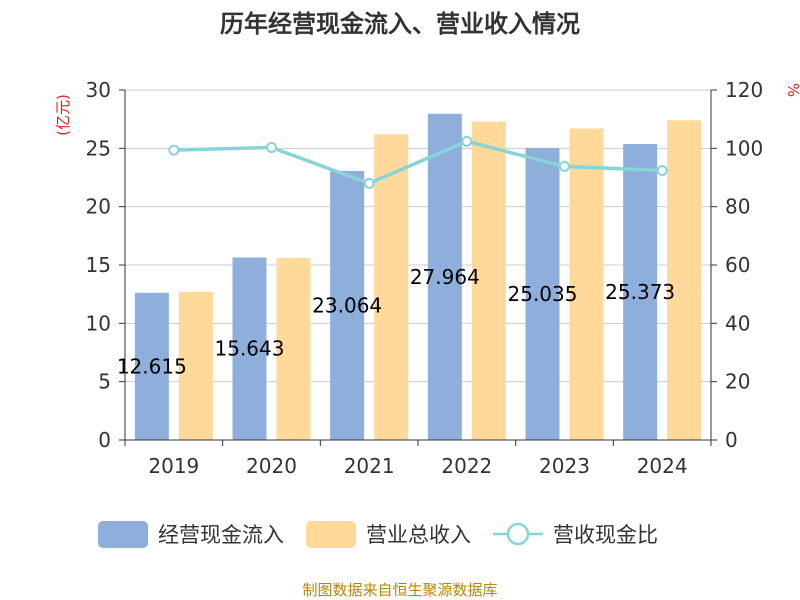 The height and width of the screenshot is (600, 800). I want to click on left-tick-label: 20, so click(98, 207).